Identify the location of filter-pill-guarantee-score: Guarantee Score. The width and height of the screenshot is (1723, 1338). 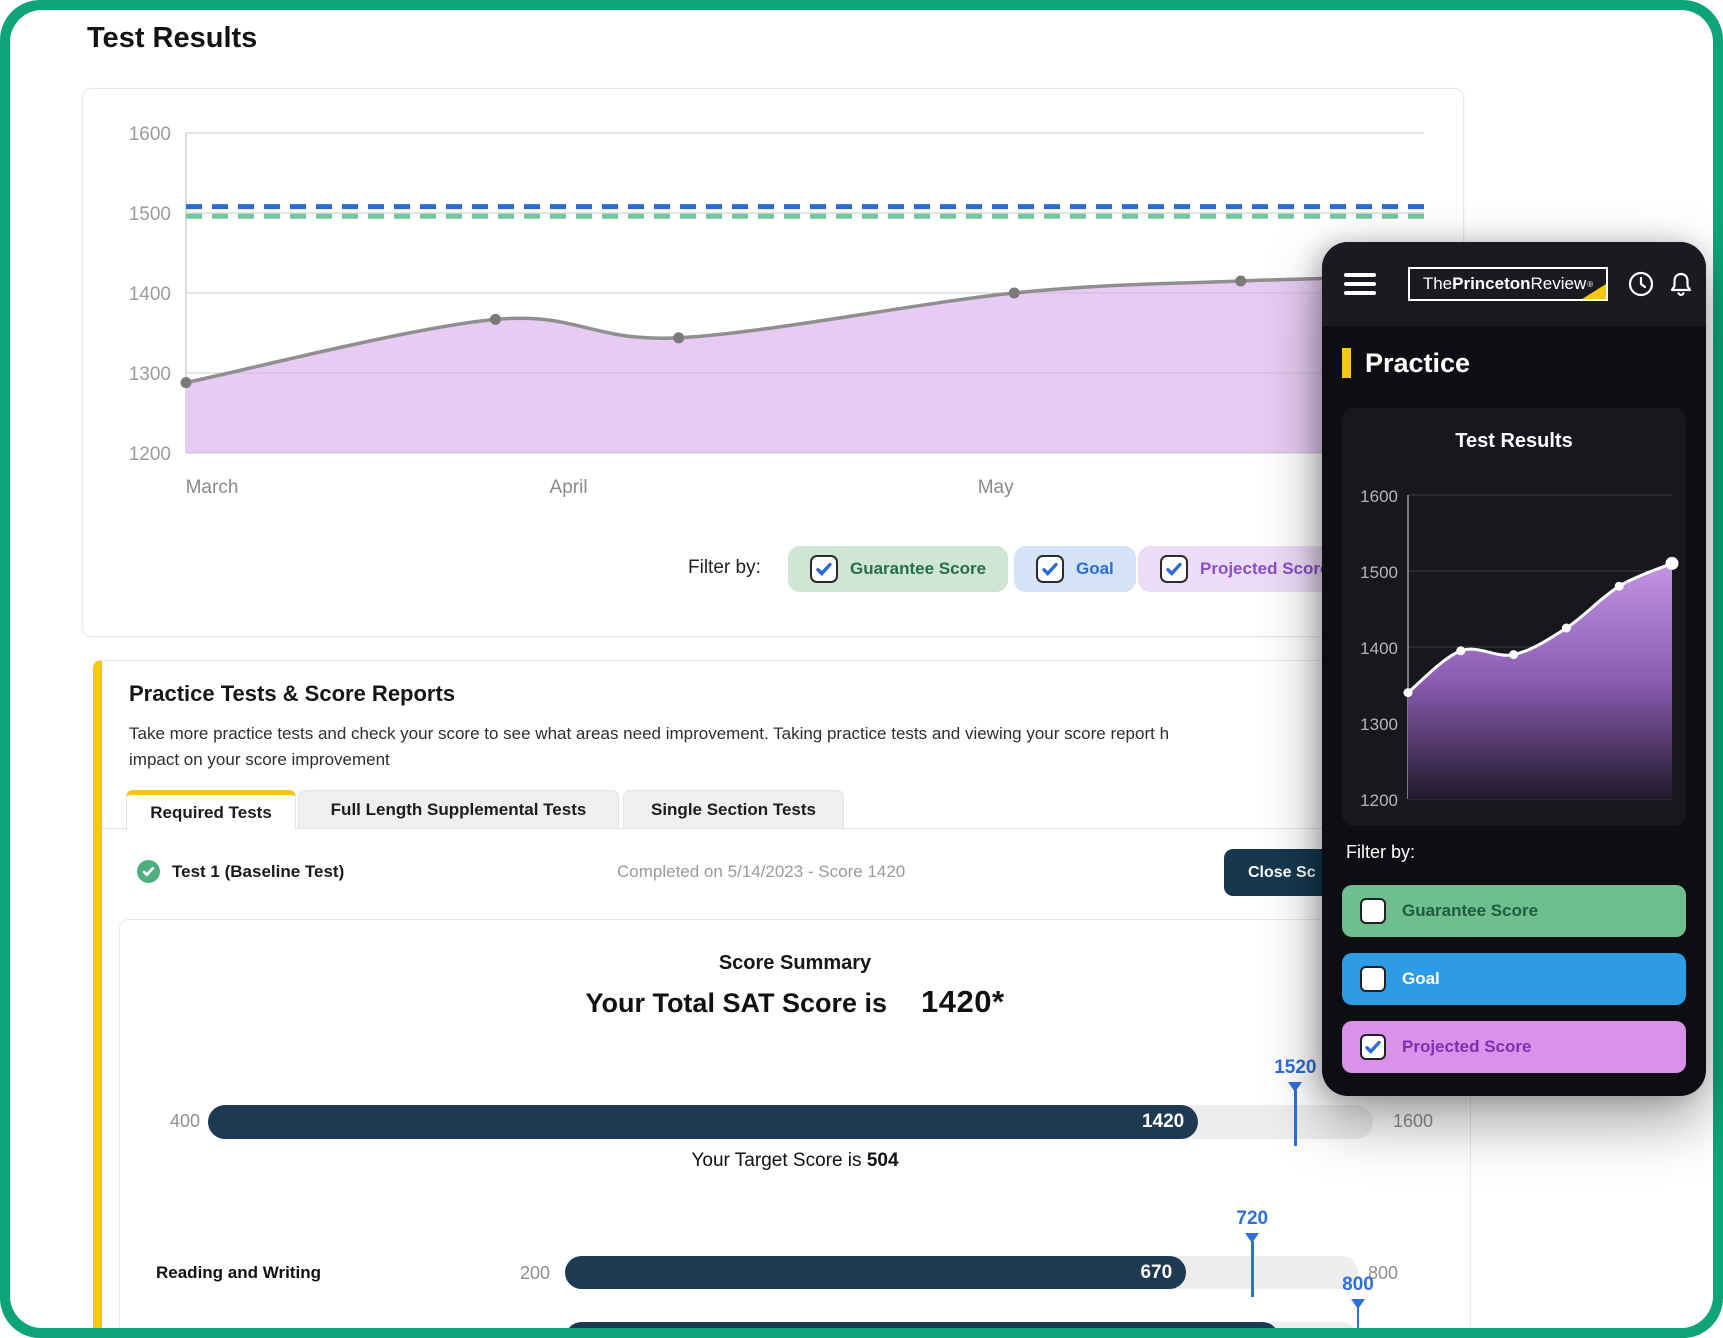
(898, 569).